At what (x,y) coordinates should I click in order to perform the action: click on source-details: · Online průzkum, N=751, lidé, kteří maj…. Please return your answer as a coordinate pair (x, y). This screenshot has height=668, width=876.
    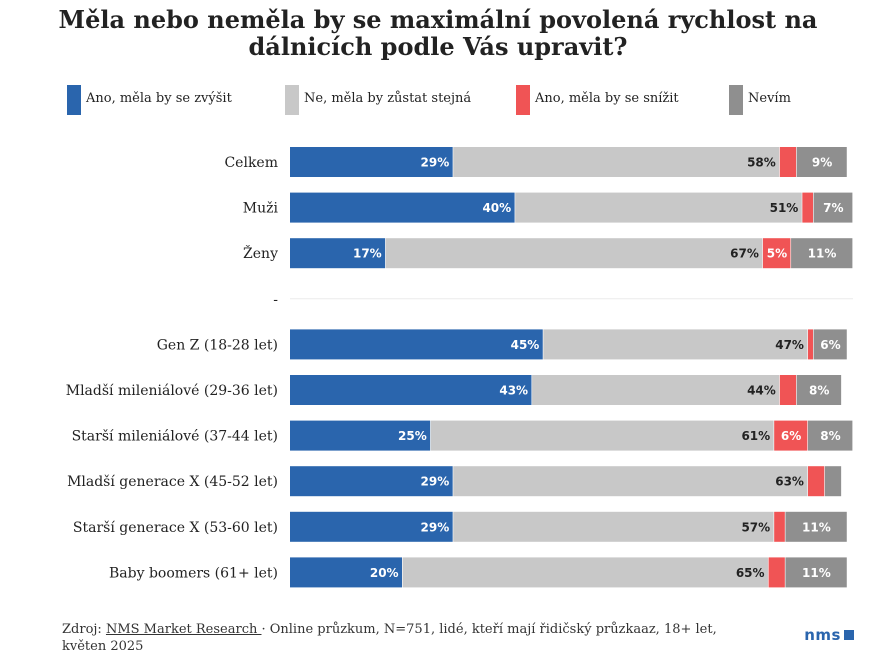
    Looking at the image, I should click on (389, 638).